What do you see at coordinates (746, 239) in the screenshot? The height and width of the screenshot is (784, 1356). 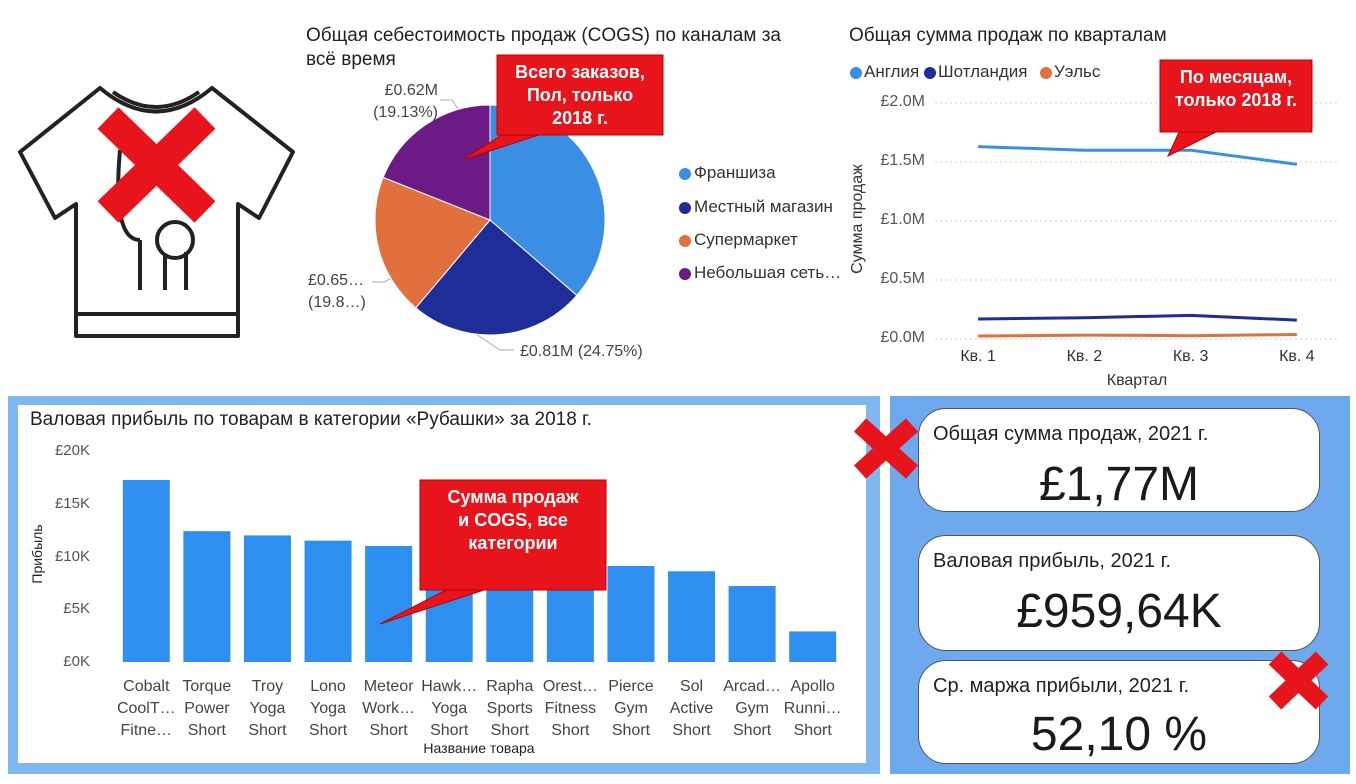 I see `legend-label: Супермаркет` at bounding box center [746, 239].